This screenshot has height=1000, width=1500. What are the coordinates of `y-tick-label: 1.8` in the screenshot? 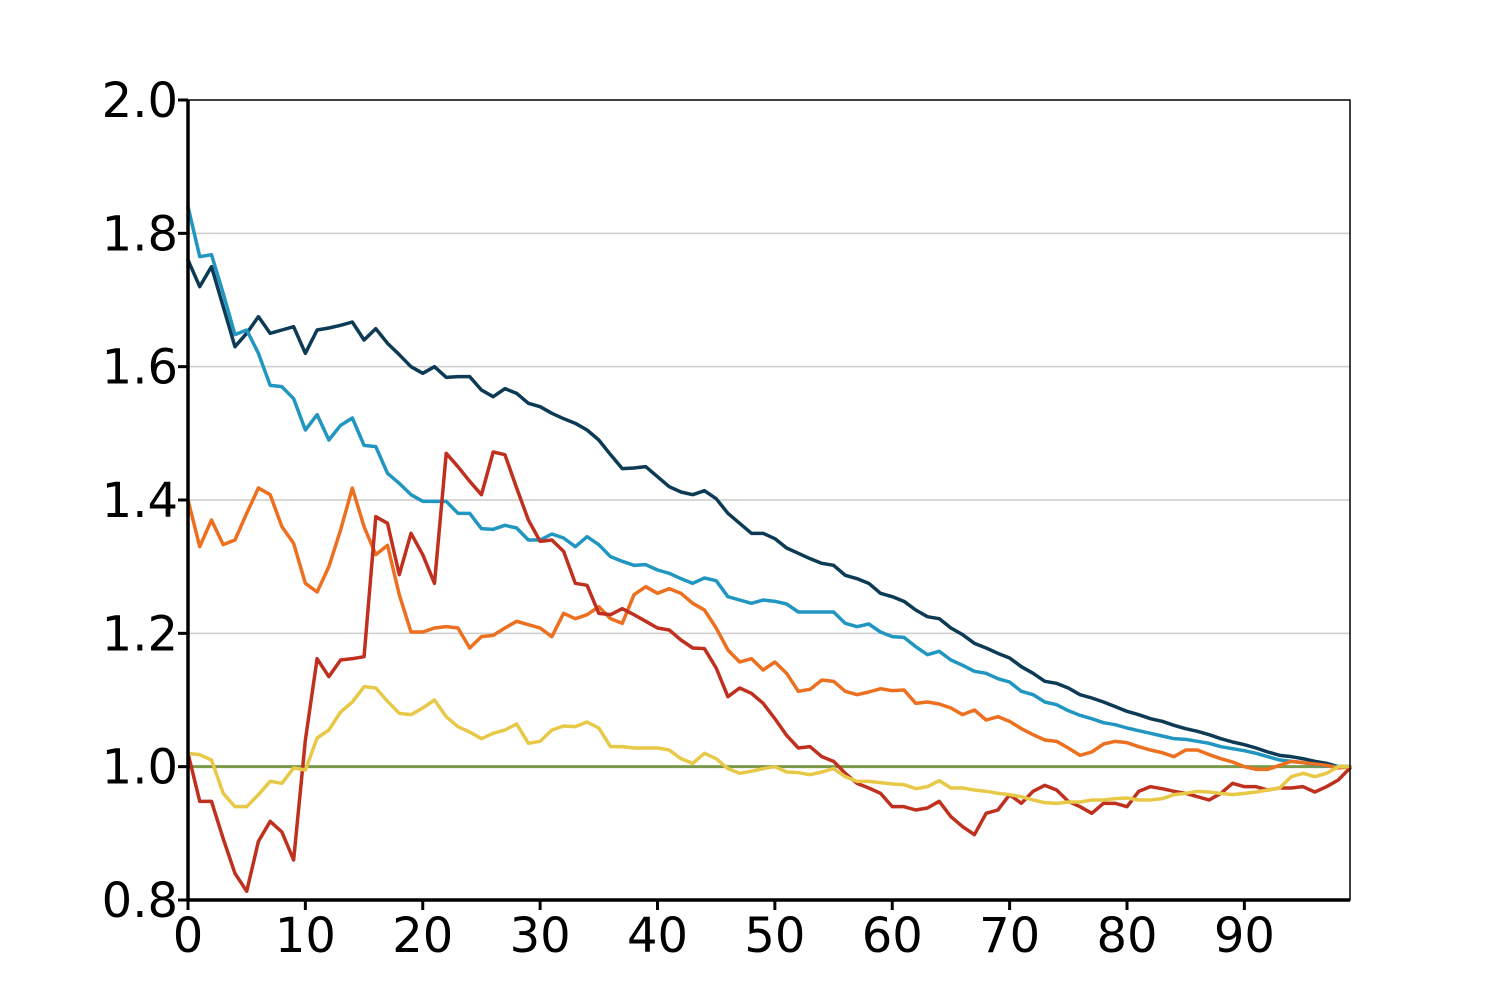 It's located at (140, 234).